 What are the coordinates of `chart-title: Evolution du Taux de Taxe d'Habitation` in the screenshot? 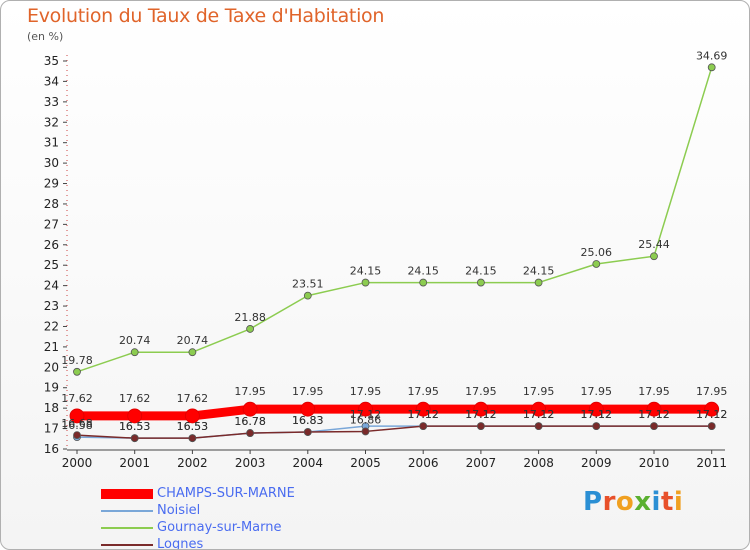 It's located at (206, 16).